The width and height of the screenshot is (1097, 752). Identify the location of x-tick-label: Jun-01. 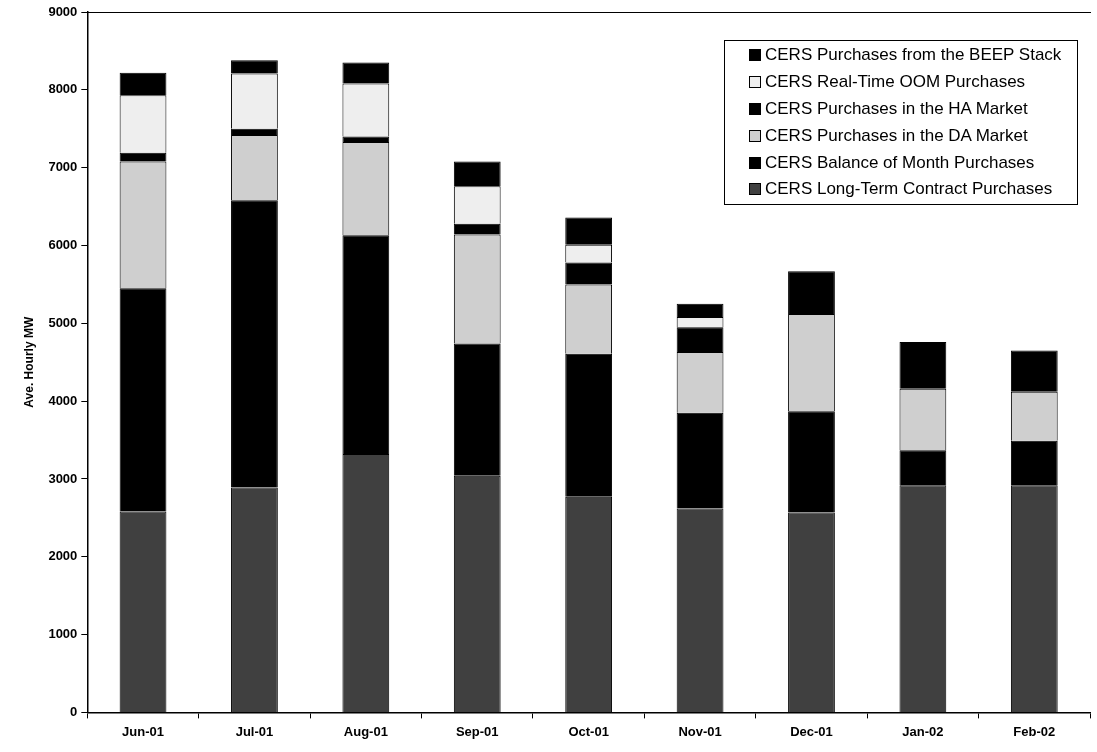
(143, 731).